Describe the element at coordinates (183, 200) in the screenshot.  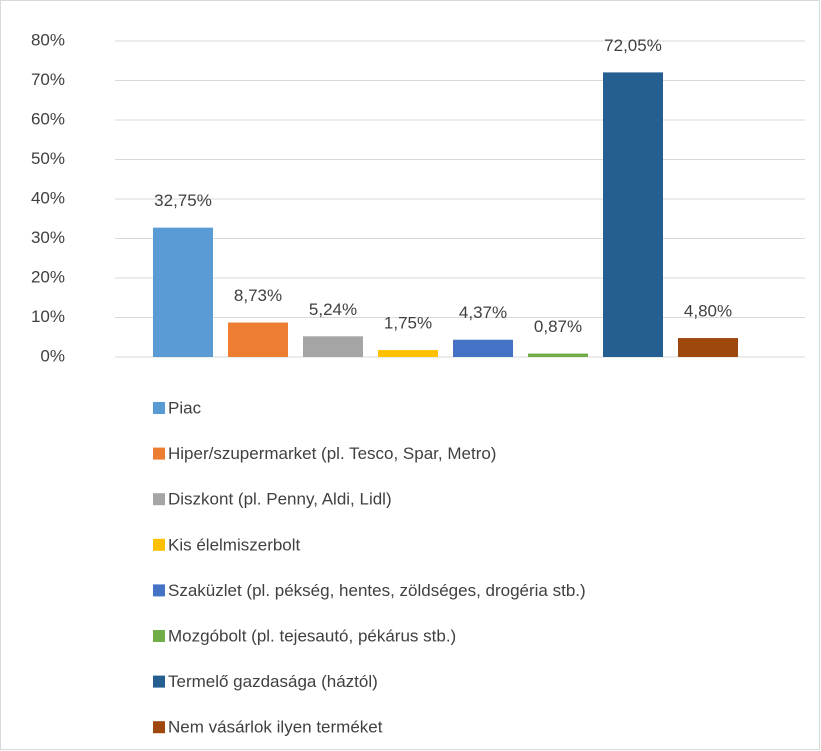
I see `data-label: 32,75%` at that location.